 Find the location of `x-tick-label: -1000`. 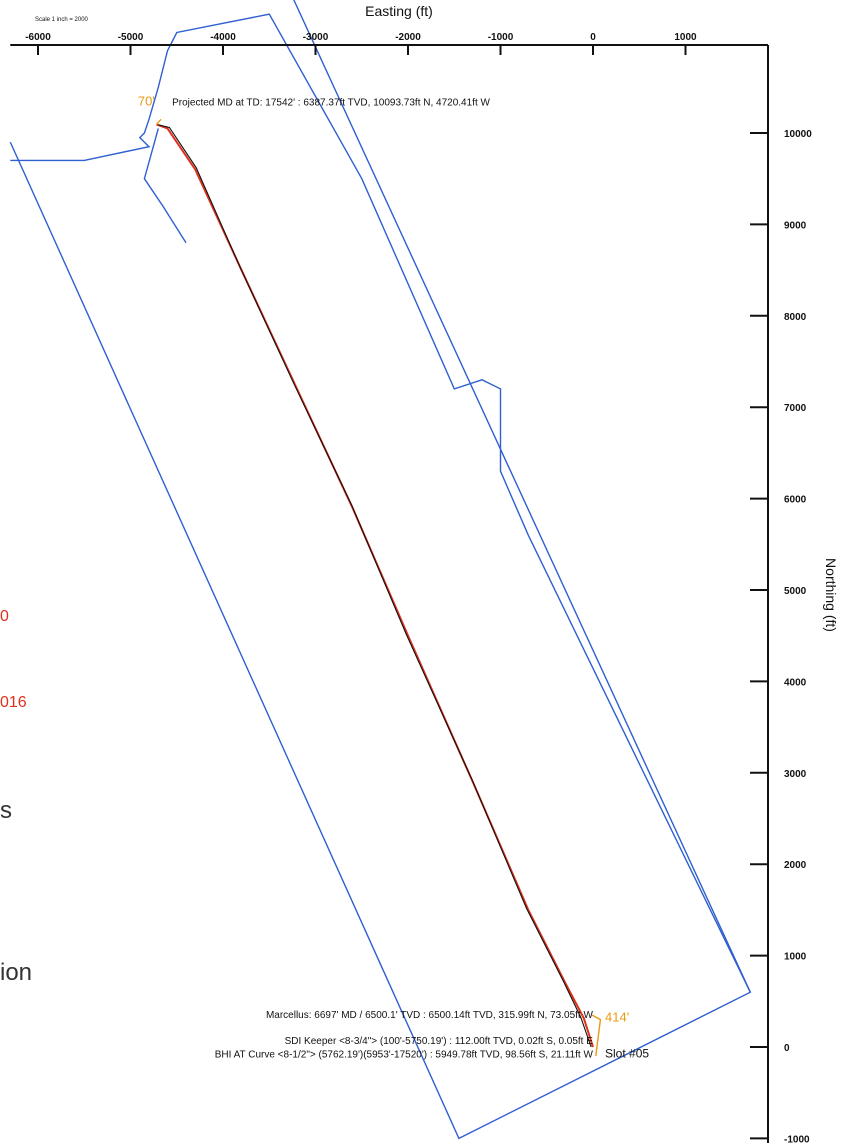

x-tick-label: -1000 is located at coordinates (501, 37).